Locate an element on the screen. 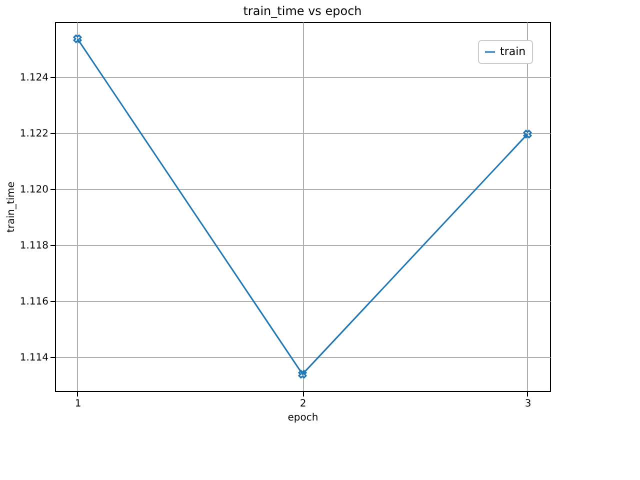 This screenshot has height=480, width=640. y-tick-label: 1.120 is located at coordinates (34, 190).